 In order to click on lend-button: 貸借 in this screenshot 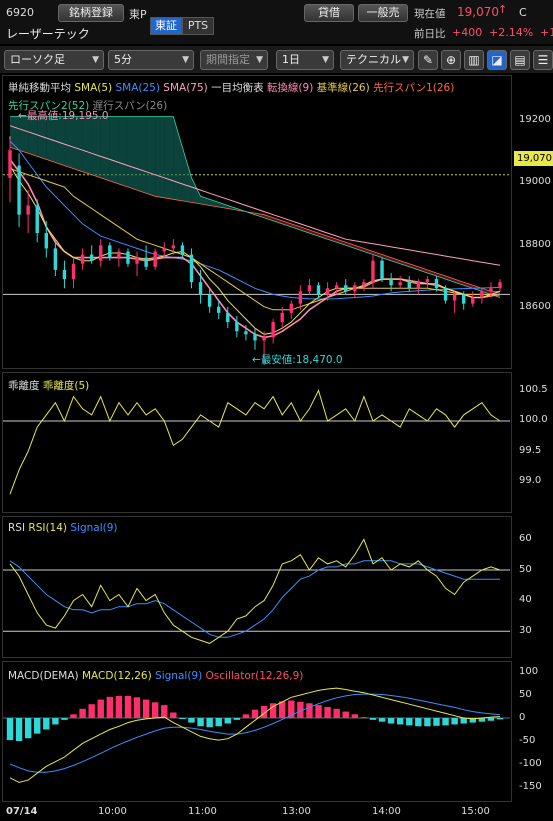, I will do `click(329, 13)`.